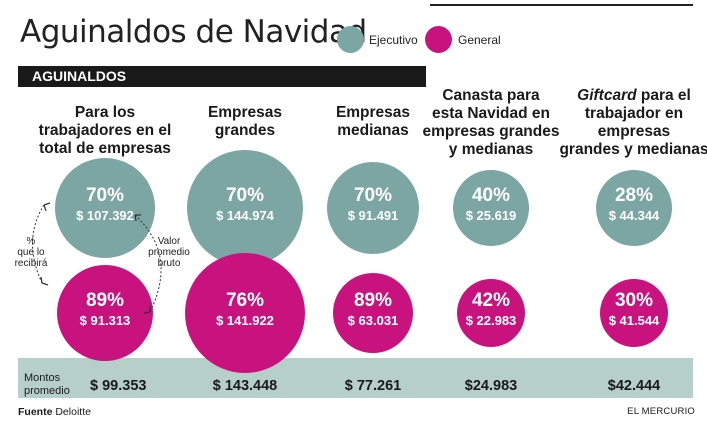 The image size is (707, 425). What do you see at coordinates (634, 320) in the screenshot?
I see `bubble-general-amount-5: $ 41.544` at bounding box center [634, 320].